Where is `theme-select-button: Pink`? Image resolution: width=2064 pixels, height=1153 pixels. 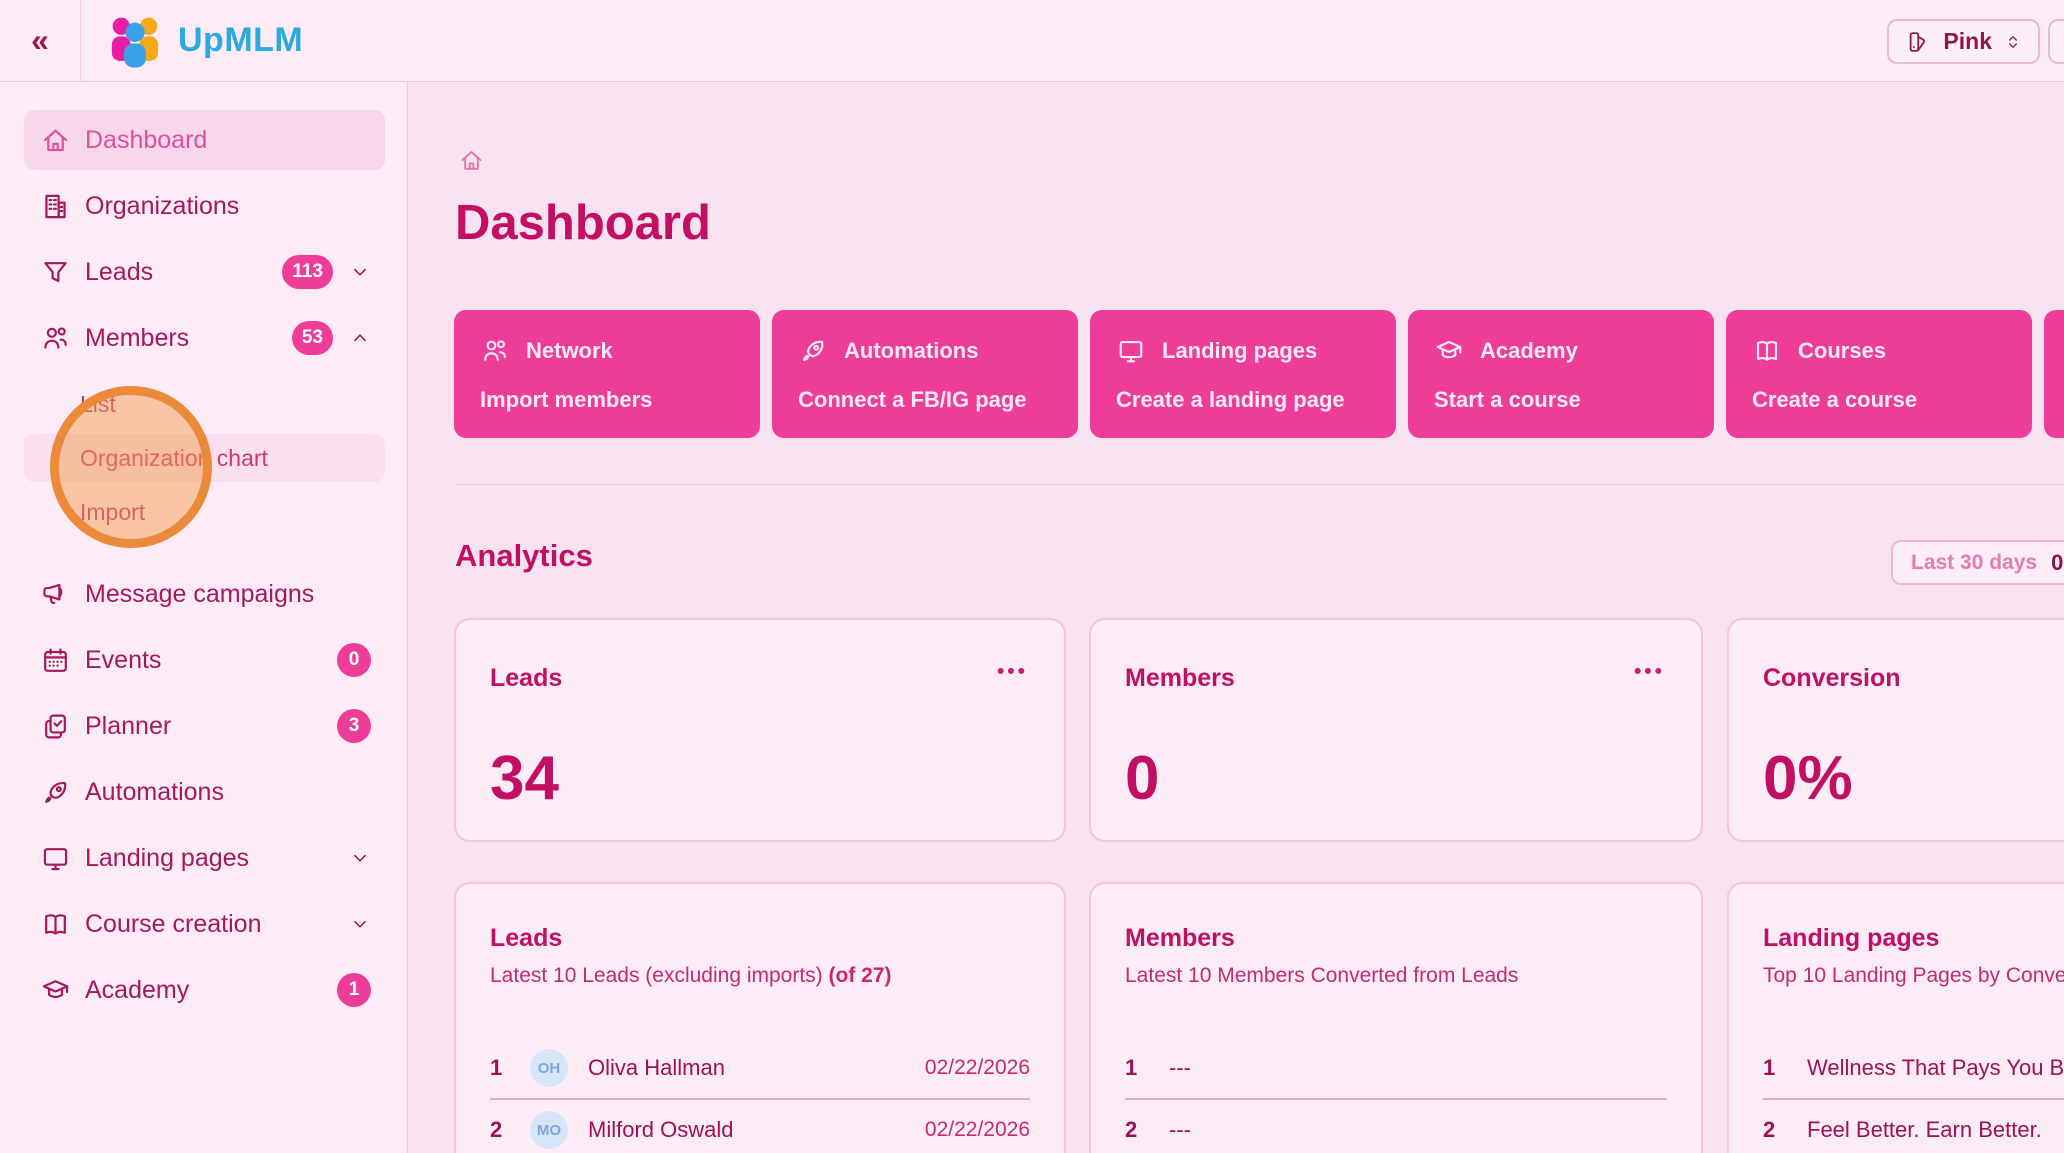
theme-select-button: Pink is located at coordinates (1963, 41).